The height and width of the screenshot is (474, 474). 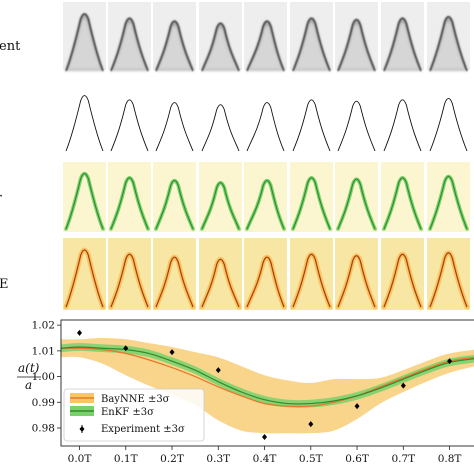 I want to click on y-tick-label-4: 1.02, so click(x=43, y=326).